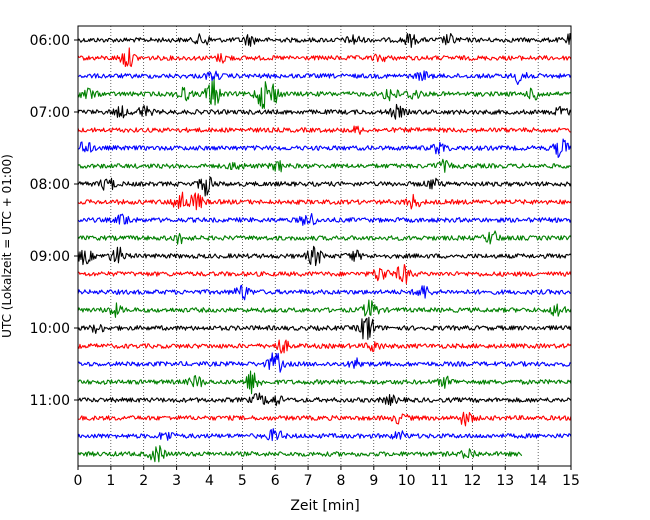 The height and width of the screenshot is (520, 650). What do you see at coordinates (50, 185) in the screenshot?
I see `y-tick-label: 08:00` at bounding box center [50, 185].